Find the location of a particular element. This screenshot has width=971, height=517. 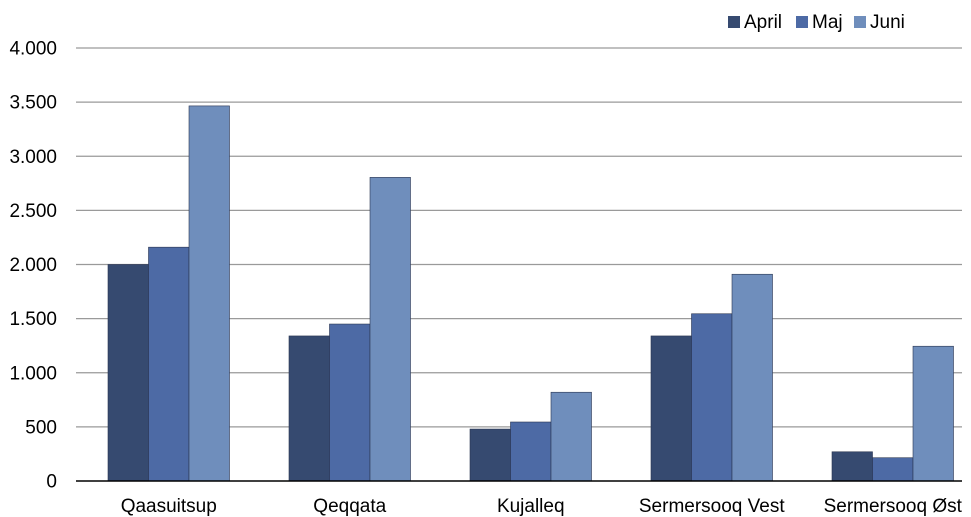

y-tick-label: 1.000 is located at coordinates (33, 373).